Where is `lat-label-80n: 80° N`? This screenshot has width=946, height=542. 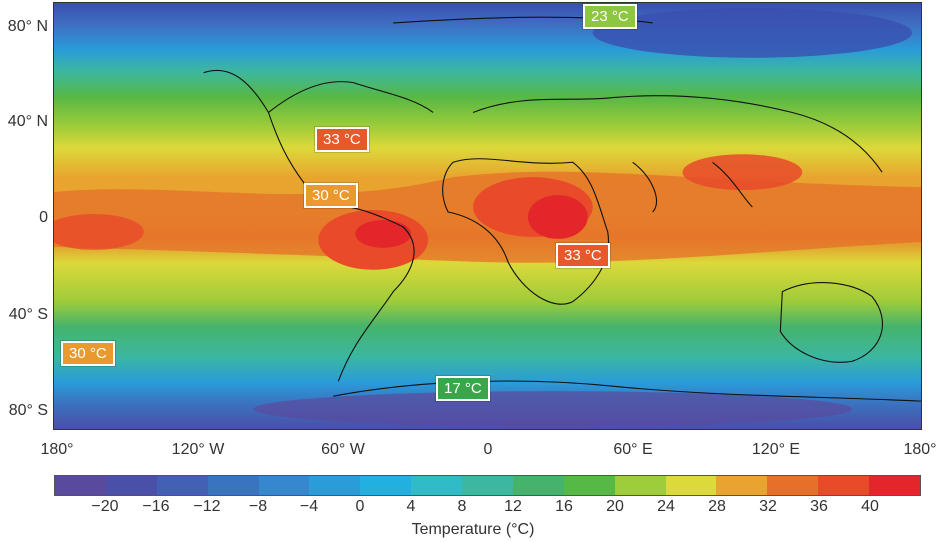 lat-label-80n: 80° N is located at coordinates (27, 26).